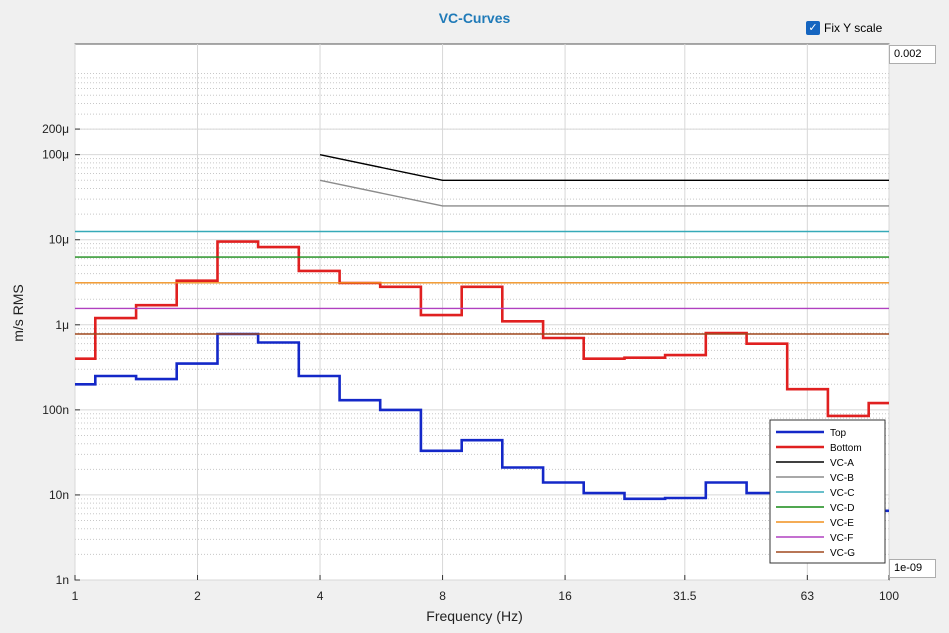 The image size is (949, 633). I want to click on legend-label: VC-D, so click(842, 508).